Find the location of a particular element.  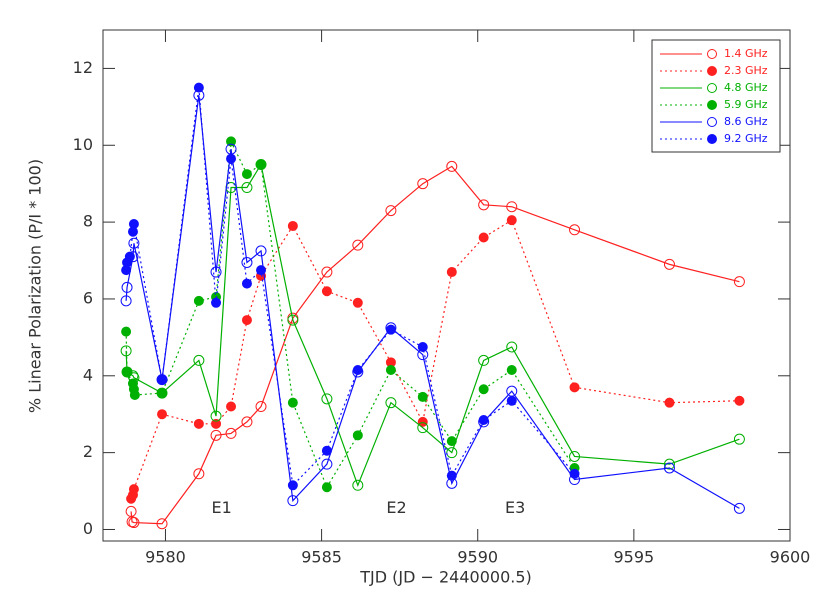

legend-label: 8.6 GHz is located at coordinates (746, 121).